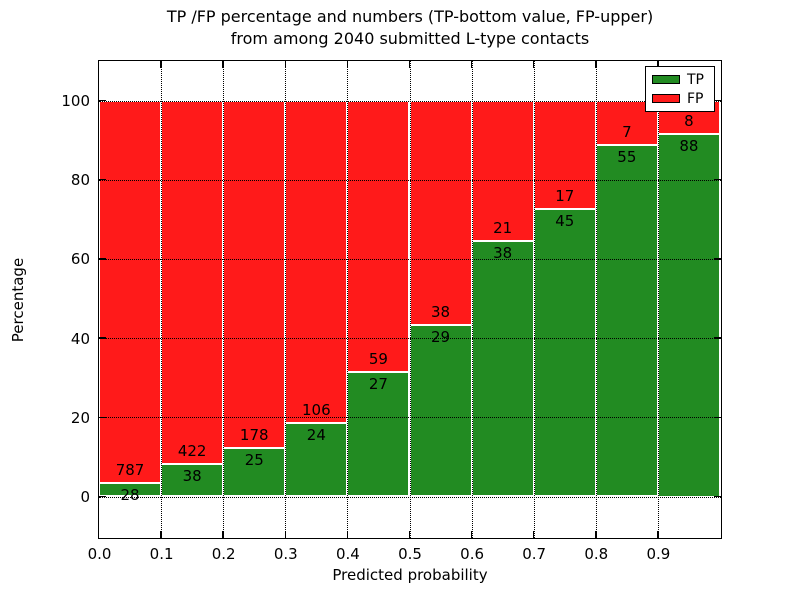 This screenshot has width=800, height=600. Describe the element at coordinates (254, 434) in the screenshot. I see `fp-value-label: 178` at that location.